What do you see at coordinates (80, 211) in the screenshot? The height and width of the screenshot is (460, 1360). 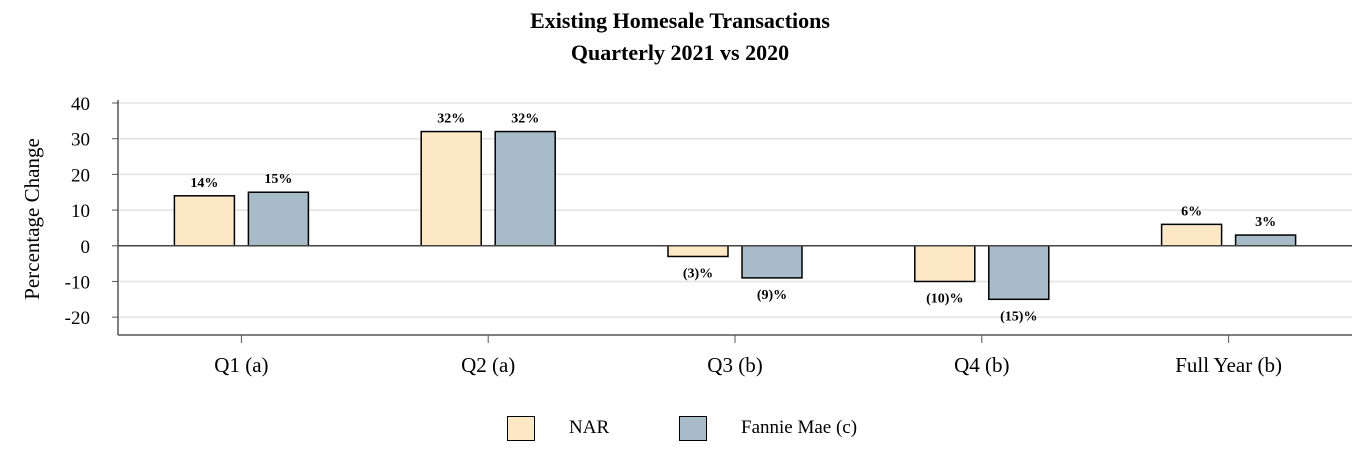 I see `y-tick-label: 10` at bounding box center [80, 211].